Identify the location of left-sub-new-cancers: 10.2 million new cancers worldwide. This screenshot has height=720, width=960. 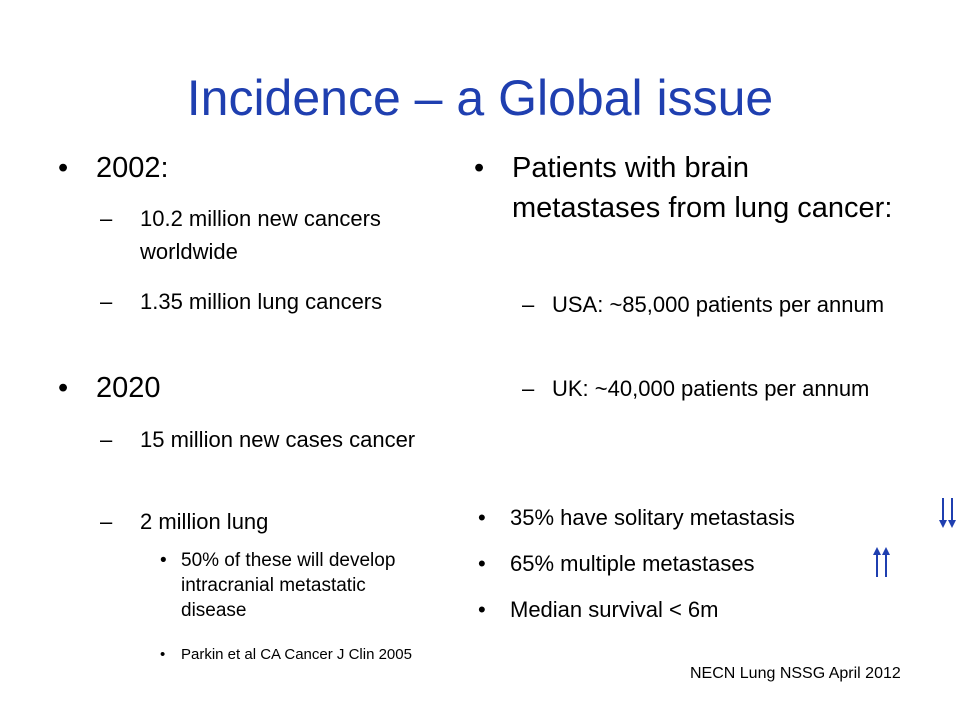
(260, 235).